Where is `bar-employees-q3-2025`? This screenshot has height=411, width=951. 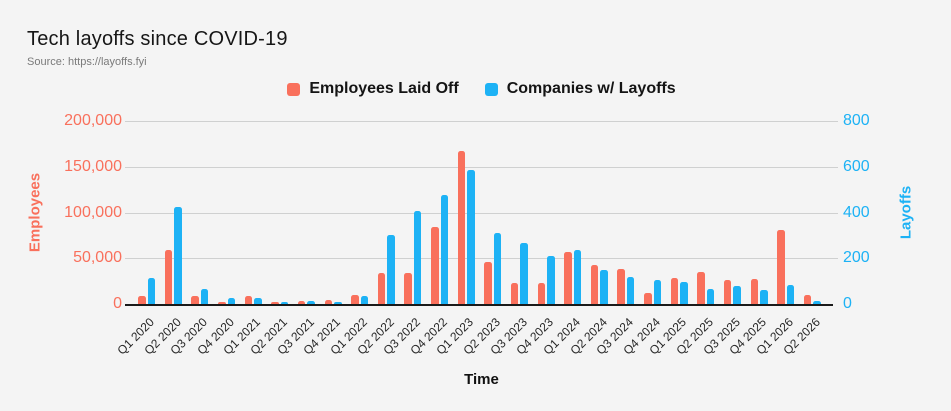
bar-employees-q3-2025 is located at coordinates (727, 291).